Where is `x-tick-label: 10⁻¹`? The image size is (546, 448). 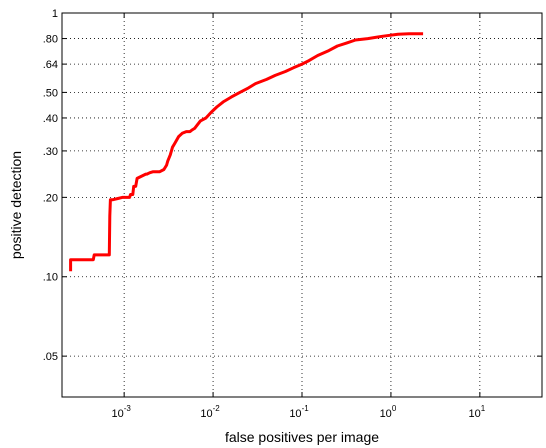 x-tick-label: 10⁻¹ is located at coordinates (299, 412).